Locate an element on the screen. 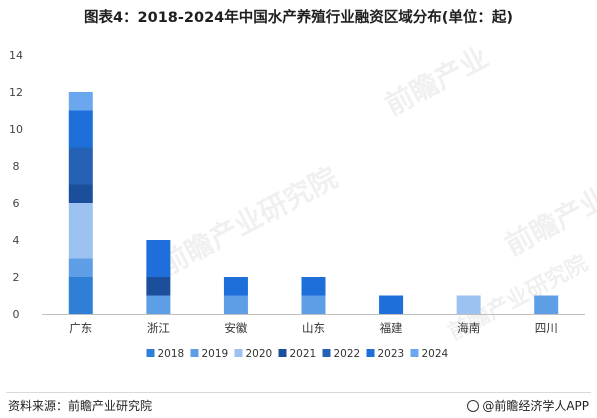  y-tick-label: 6 is located at coordinates (16, 203).